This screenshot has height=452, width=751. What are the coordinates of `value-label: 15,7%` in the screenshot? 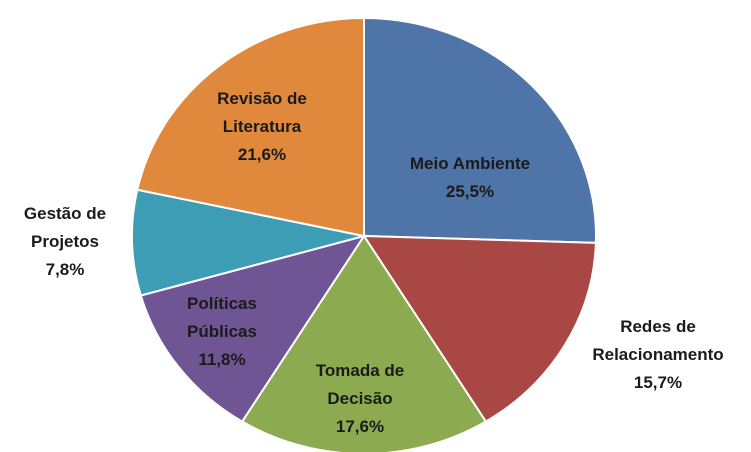 It's located at (658, 382).